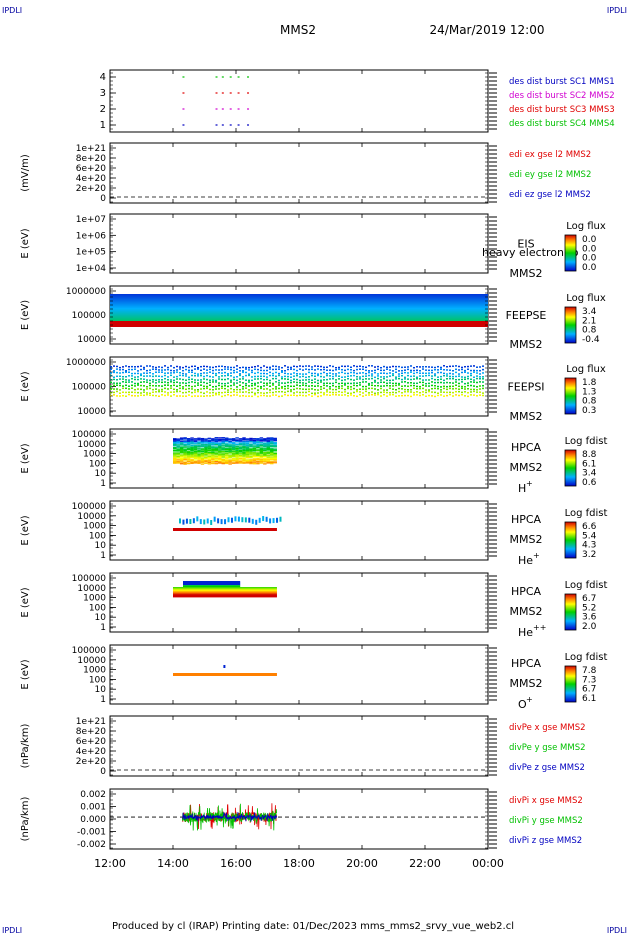  What do you see at coordinates (586, 369) in the screenshot?
I see `colorbar-title: Log flux` at bounding box center [586, 369].